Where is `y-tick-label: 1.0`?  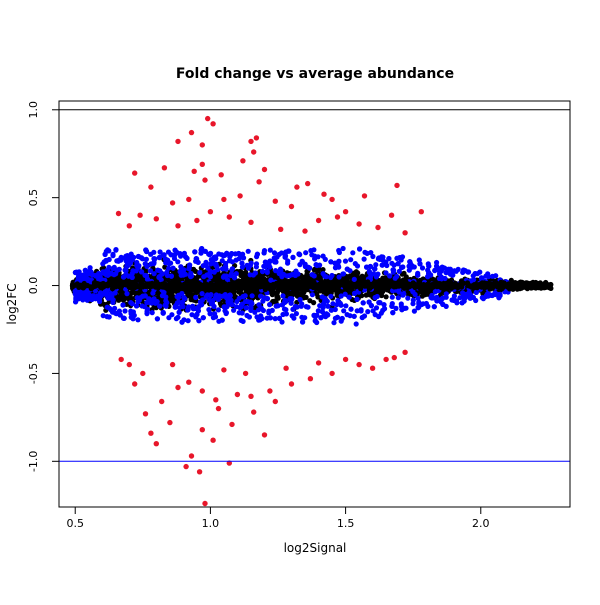
y-tick-label: 1.0 is located at coordinates (33, 110).